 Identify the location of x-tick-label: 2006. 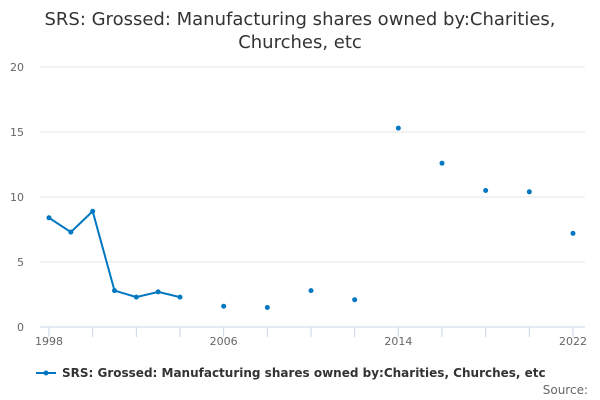
(224, 341).